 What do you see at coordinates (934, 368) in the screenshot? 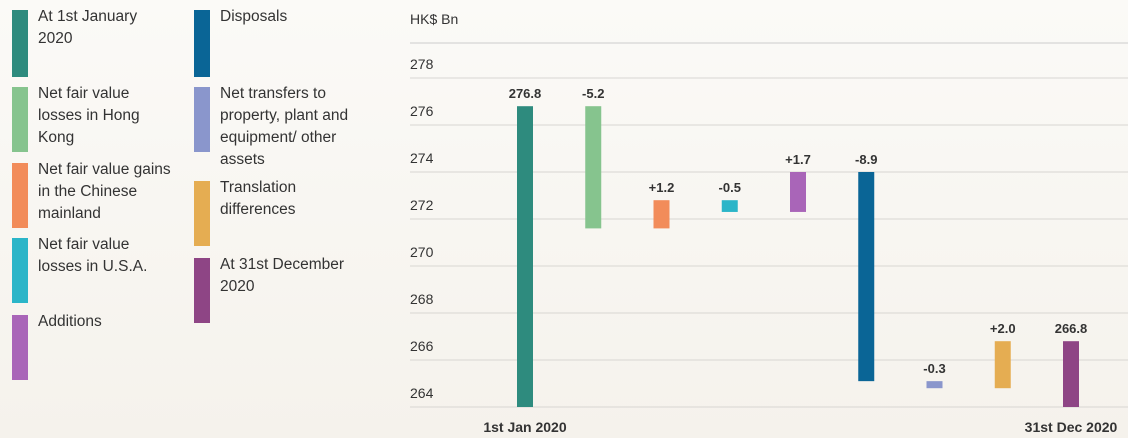
I see `value-label: -0.3` at bounding box center [934, 368].